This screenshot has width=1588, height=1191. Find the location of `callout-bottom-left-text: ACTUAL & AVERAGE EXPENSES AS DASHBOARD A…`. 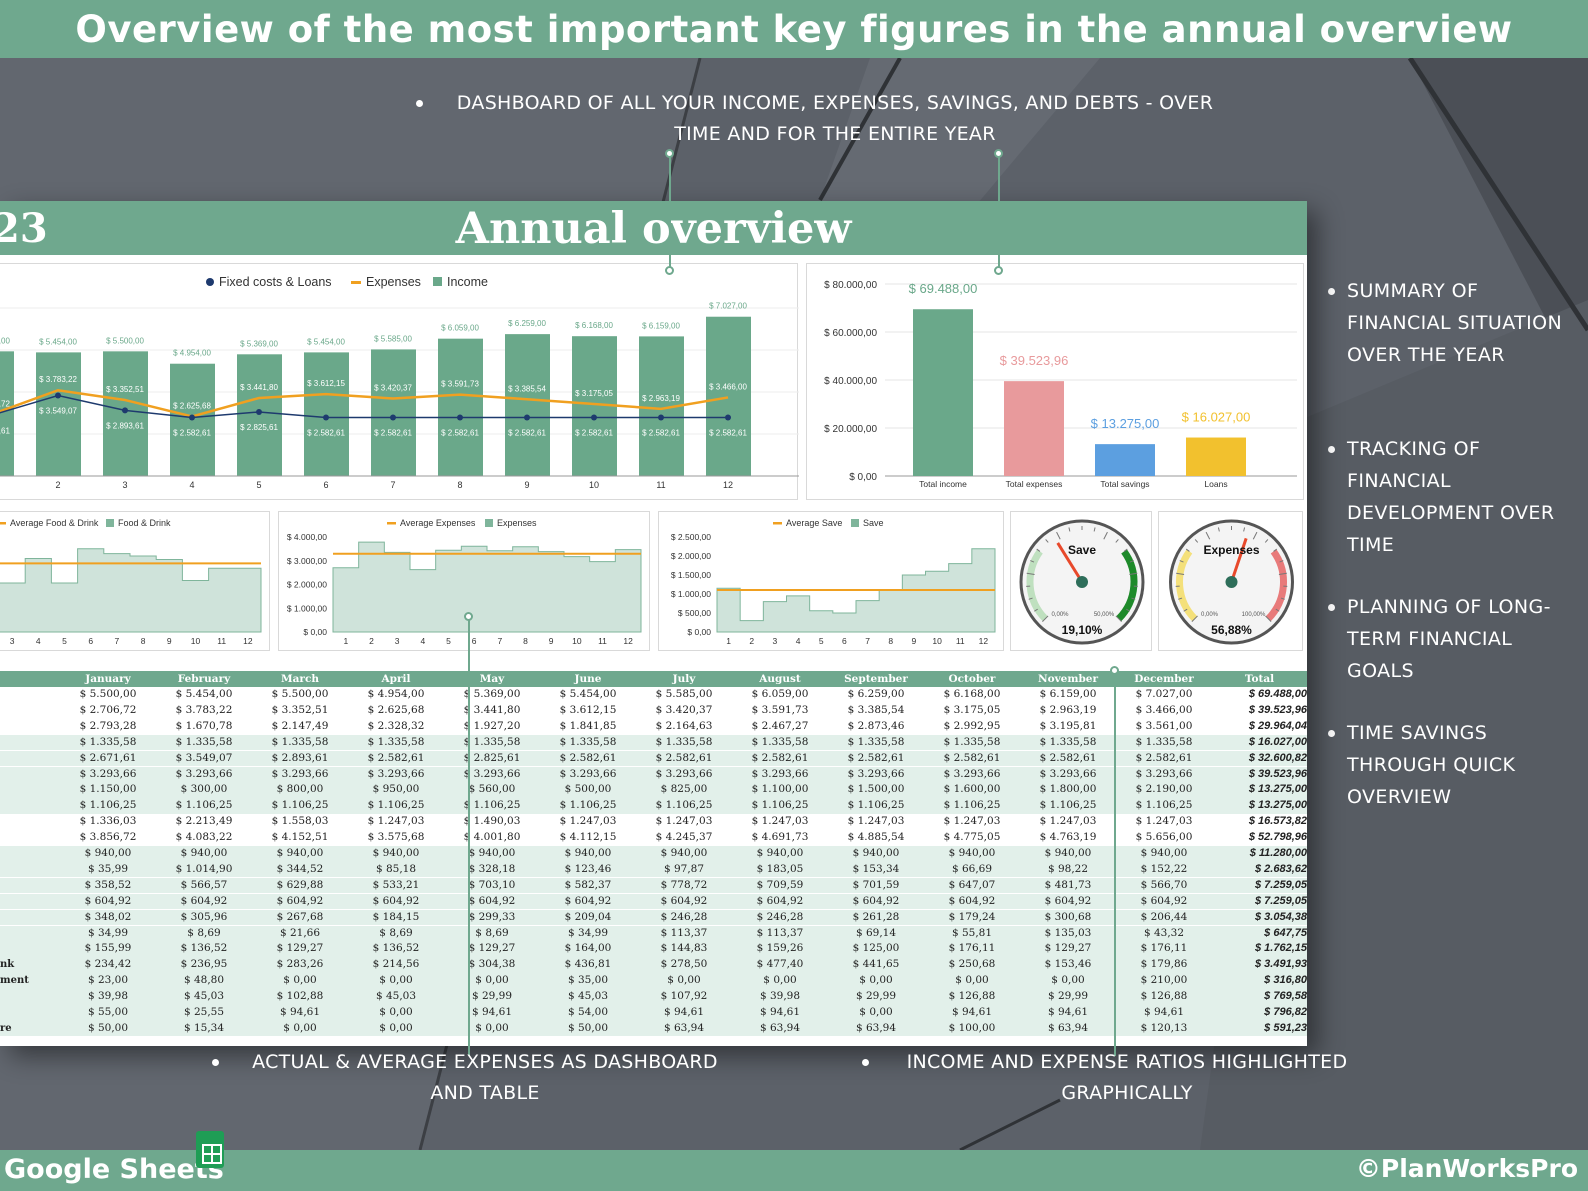

callout-bottom-left-text: ACTUAL & AVERAGE EXPENSES AS DASHBOARD A… is located at coordinates (485, 1077).